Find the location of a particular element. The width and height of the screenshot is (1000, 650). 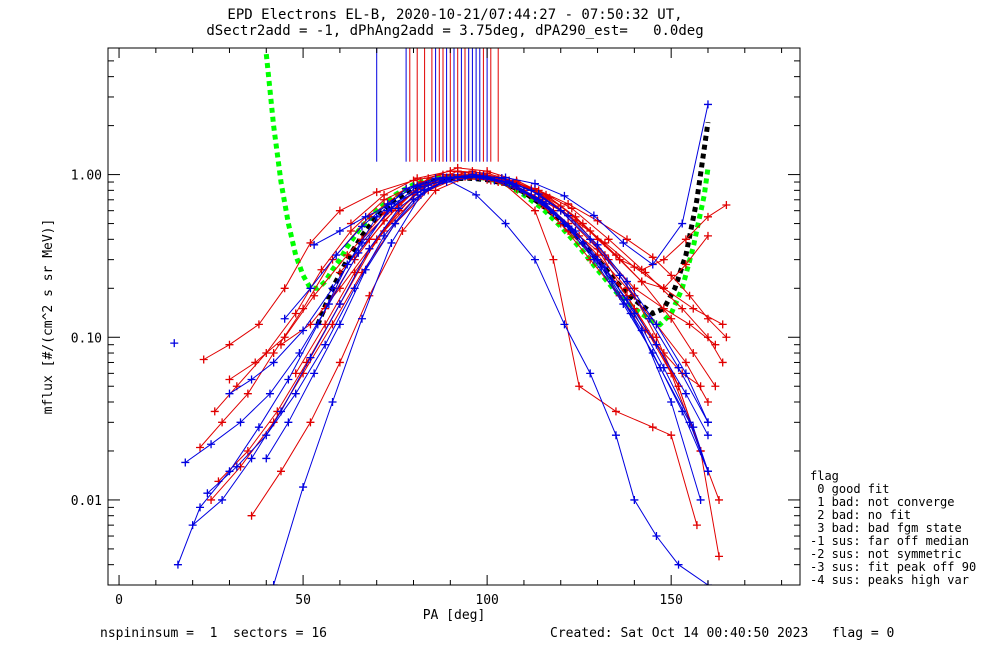

footer-left: nspininsum = 1 sectors = 16 is located at coordinates (213, 633).